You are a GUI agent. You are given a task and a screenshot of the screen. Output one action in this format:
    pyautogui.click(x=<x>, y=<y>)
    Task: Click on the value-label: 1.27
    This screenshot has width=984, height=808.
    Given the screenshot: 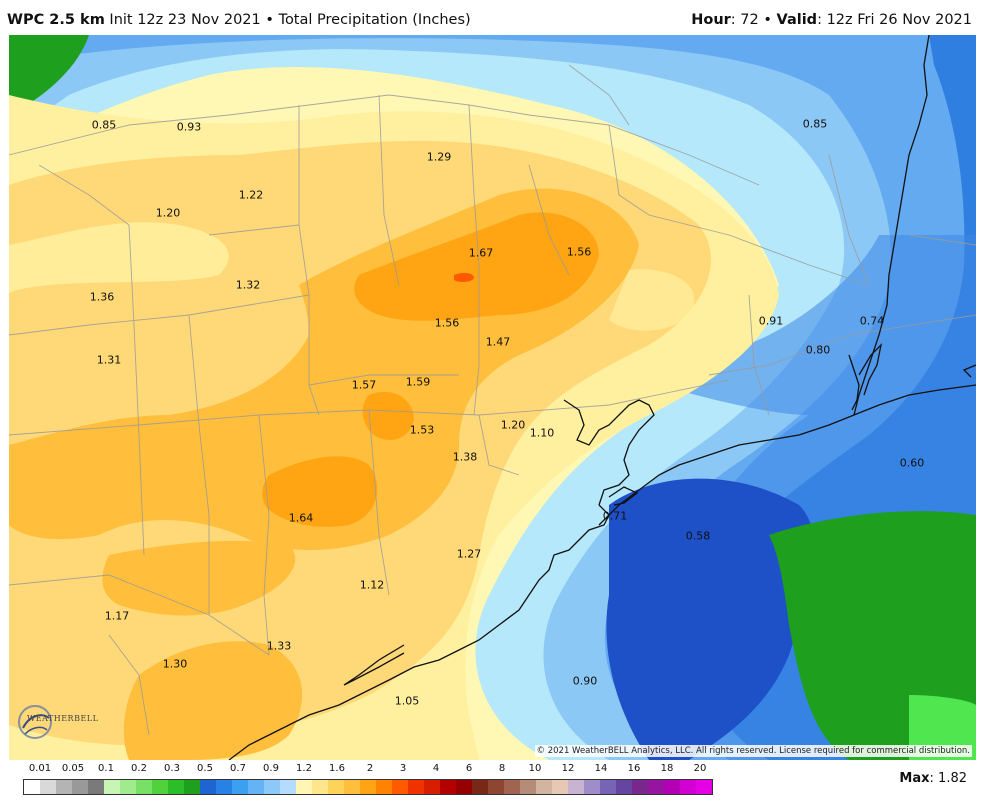 What is the action you would take?
    pyautogui.click(x=469, y=554)
    